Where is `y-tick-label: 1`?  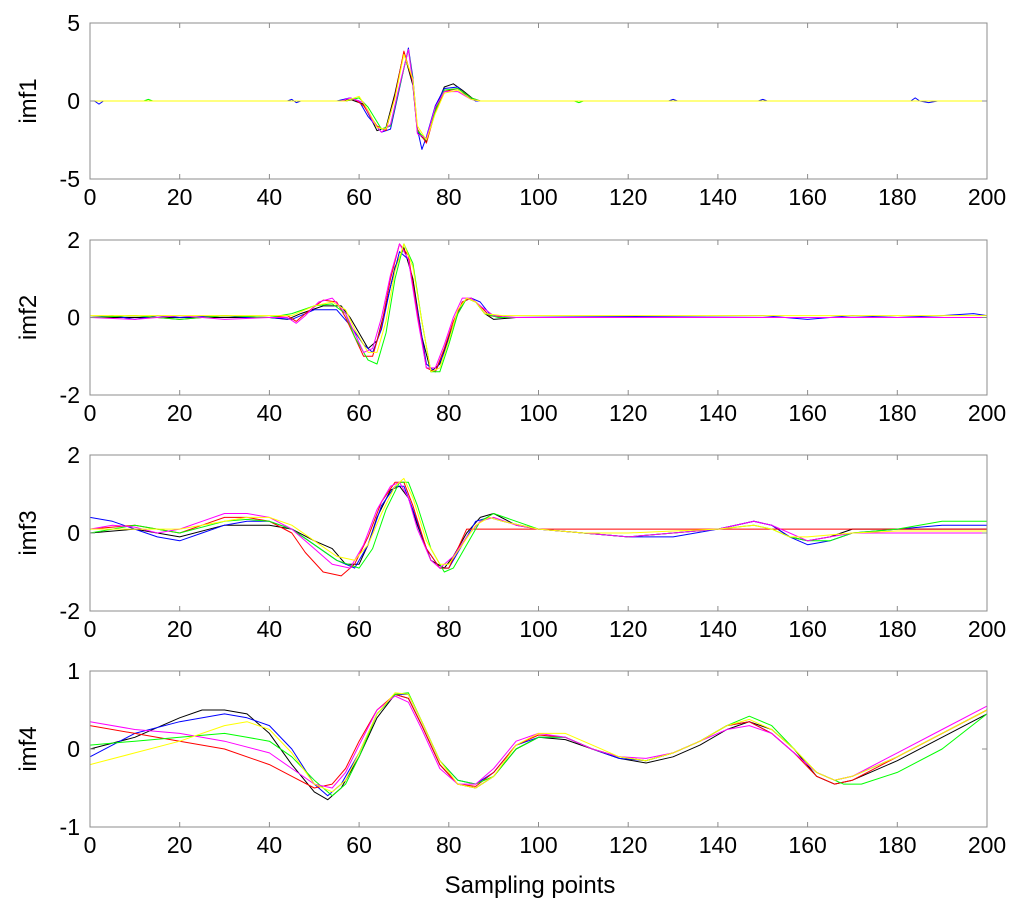
y-tick-label: 1 is located at coordinates (73, 671).